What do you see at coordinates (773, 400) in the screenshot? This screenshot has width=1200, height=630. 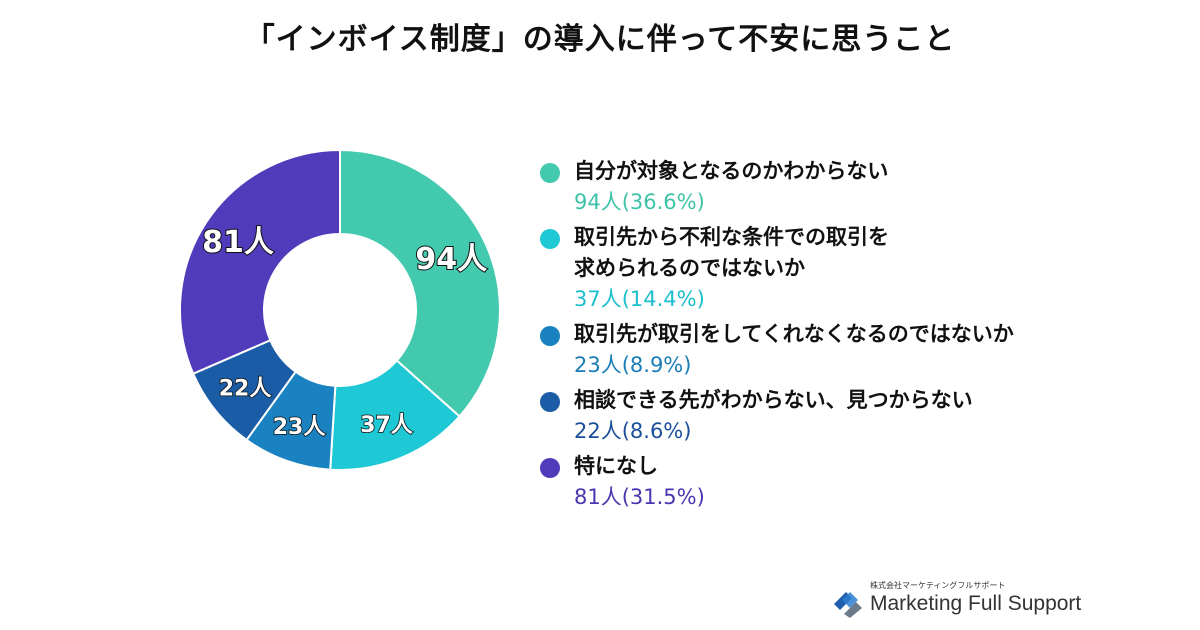 I see `legend-label-4: 相談できる先がわからない、見つからない` at bounding box center [773, 400].